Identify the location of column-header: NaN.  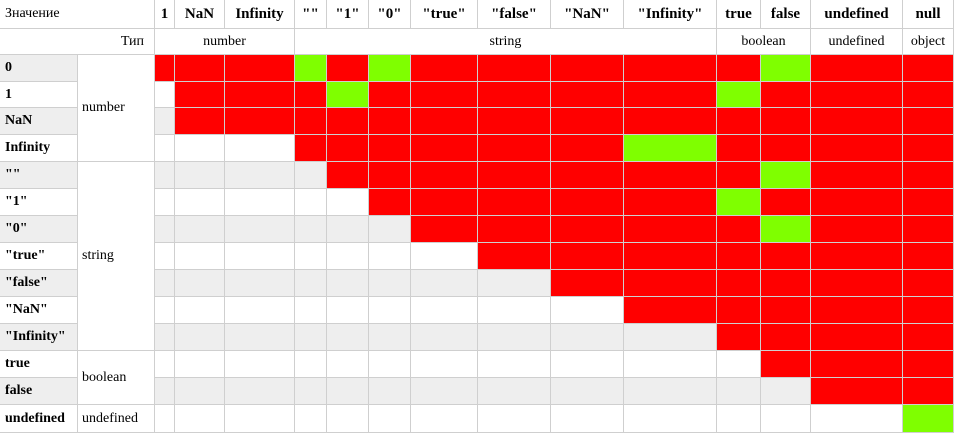
(200, 14).